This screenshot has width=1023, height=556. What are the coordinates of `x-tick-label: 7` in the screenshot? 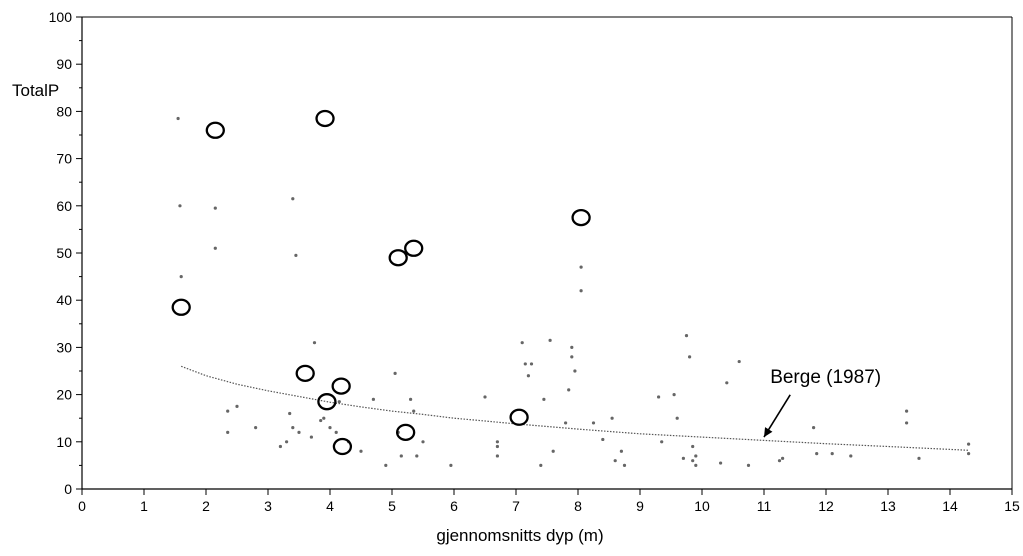 It's located at (516, 506).